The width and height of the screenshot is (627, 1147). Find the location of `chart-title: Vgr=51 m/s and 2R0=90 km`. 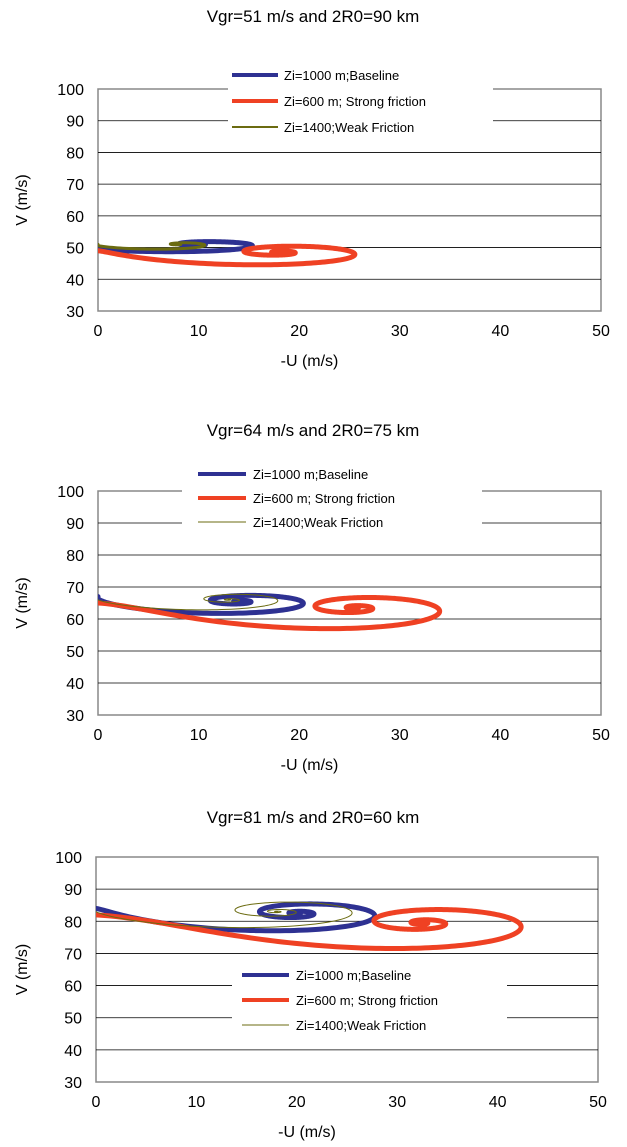

chart-title: Vgr=51 m/s and 2R0=90 km is located at coordinates (313, 16).